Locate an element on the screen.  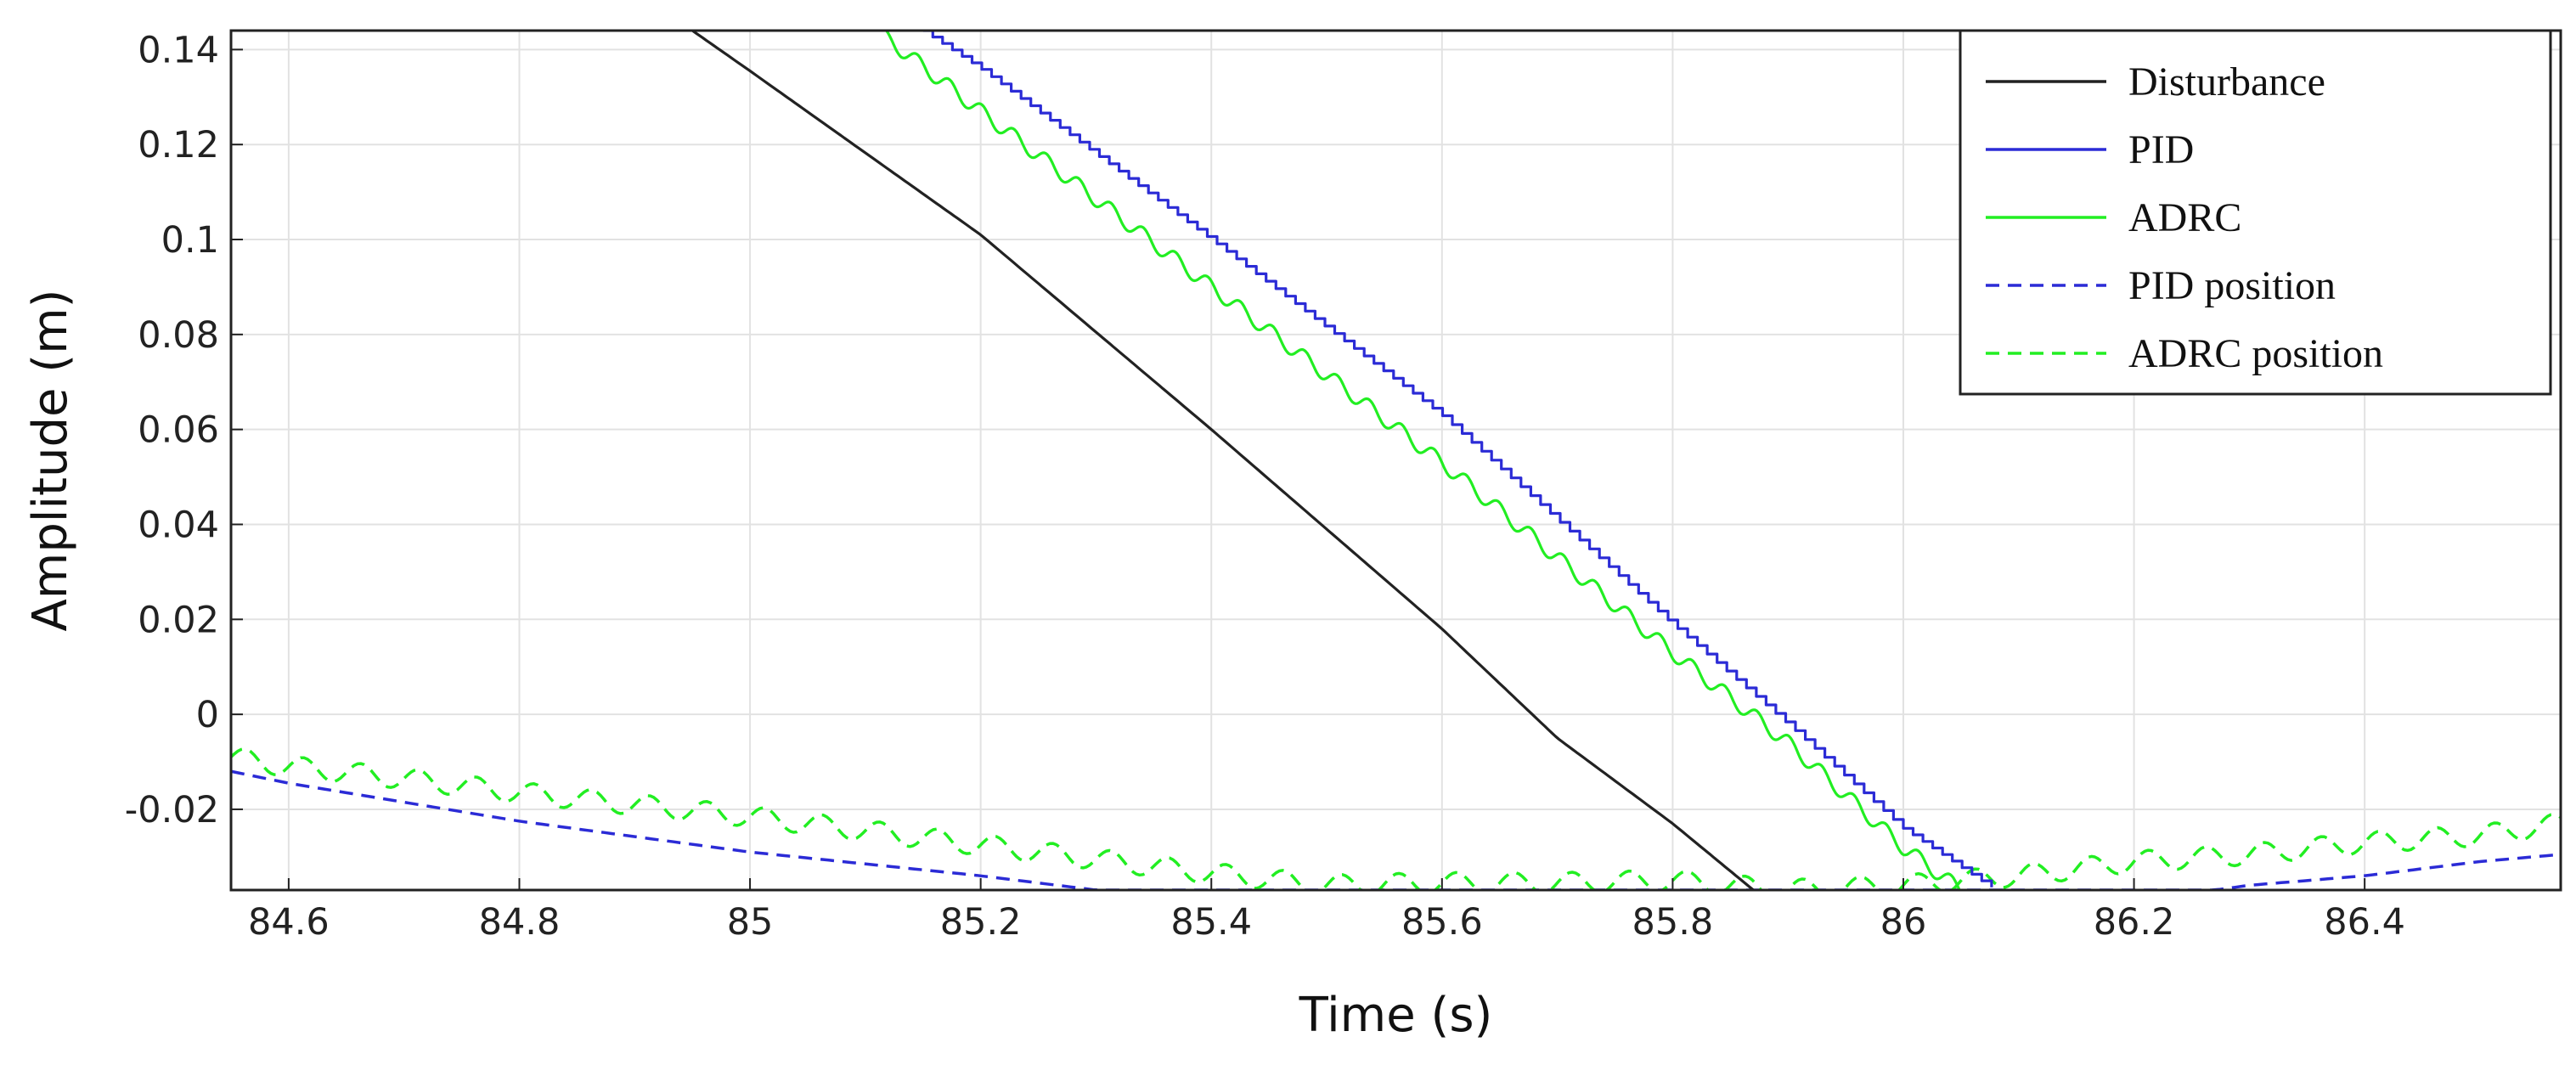
legend-entry: Disturbance is located at coordinates (2226, 81).